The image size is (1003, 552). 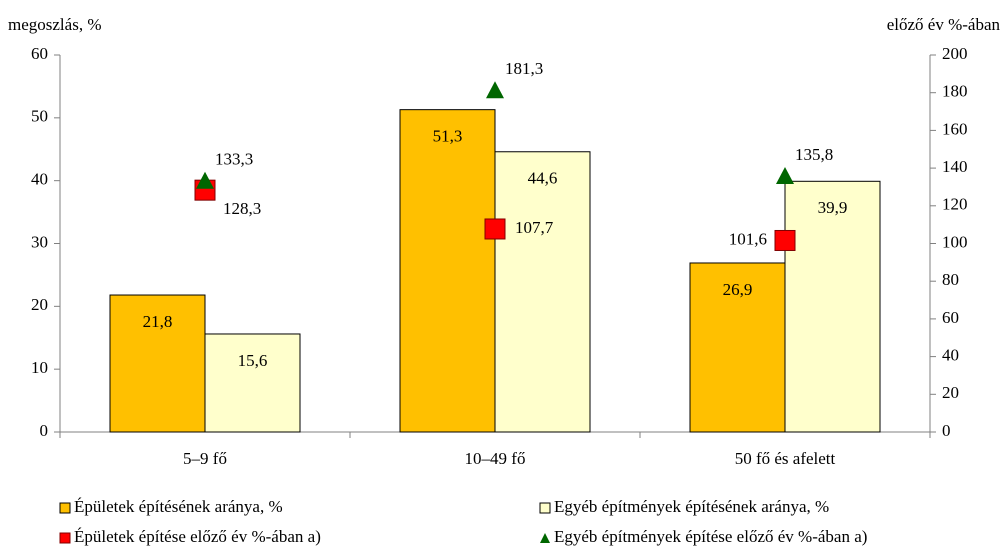 I want to click on marker-value-label: 133,3, so click(x=234, y=159).